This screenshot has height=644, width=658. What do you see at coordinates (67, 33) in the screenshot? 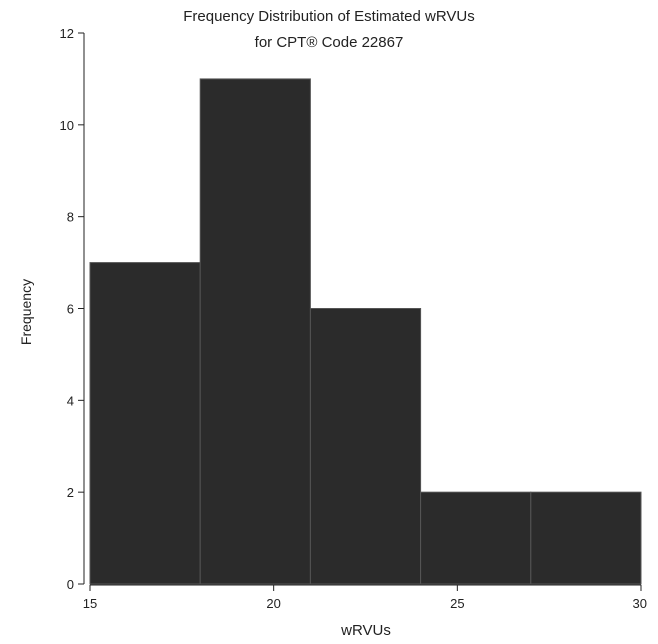
I see `y-tick-label-12: 12` at bounding box center [67, 33].